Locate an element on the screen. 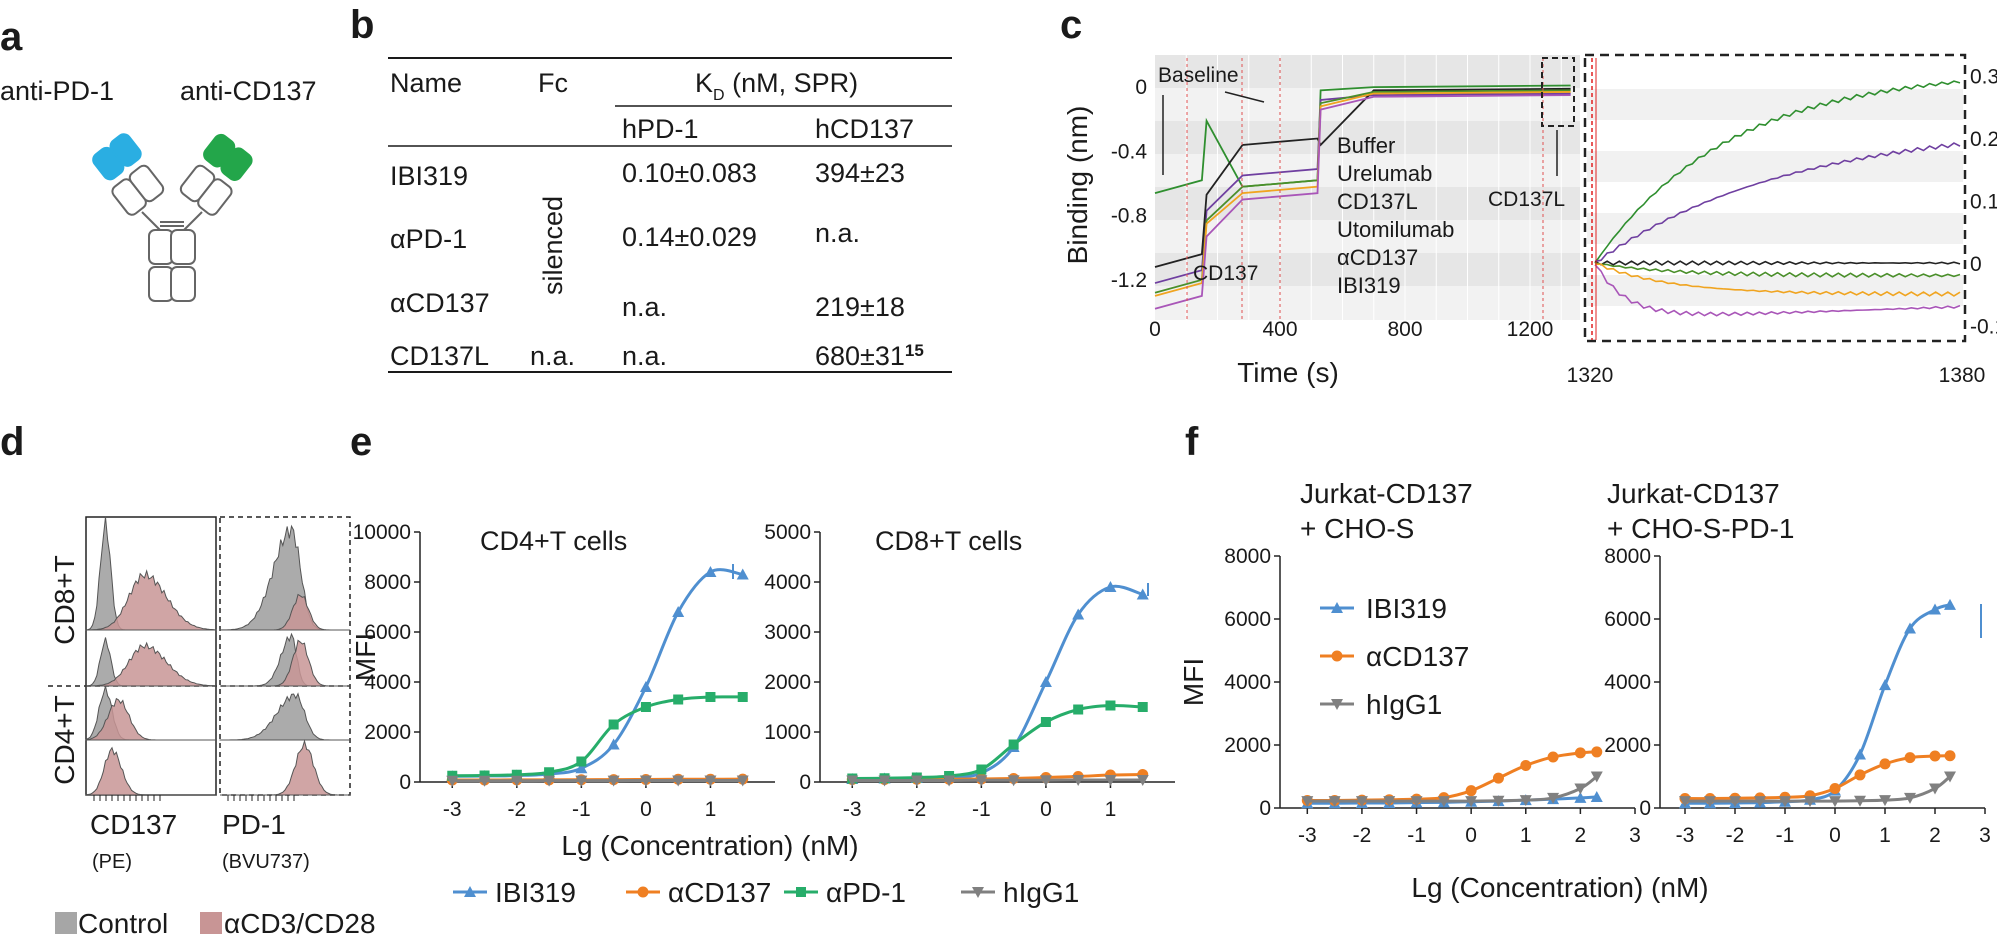 The height and width of the screenshot is (940, 1997). y-tick-label: 0 is located at coordinates (805, 782).